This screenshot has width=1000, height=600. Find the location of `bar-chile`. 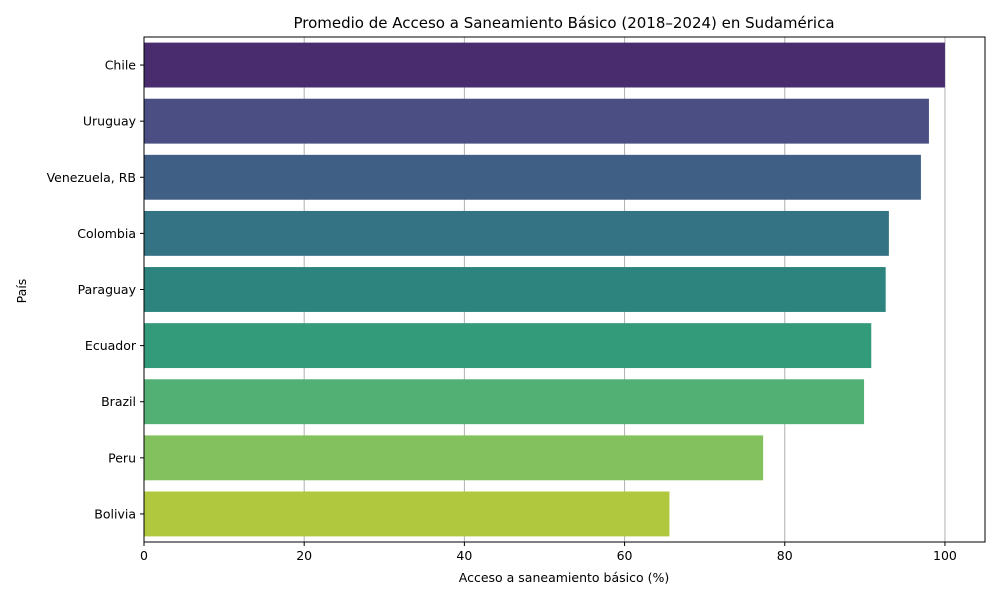

bar-chile is located at coordinates (544, 65).